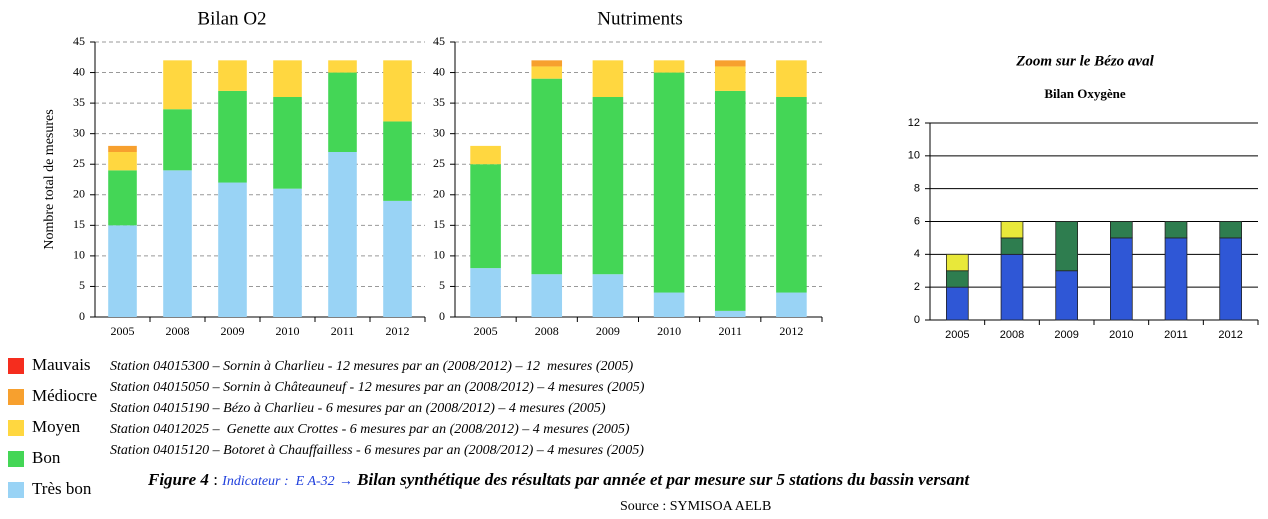  What do you see at coordinates (345, 481) in the screenshot?
I see `arrow: →` at bounding box center [345, 481].